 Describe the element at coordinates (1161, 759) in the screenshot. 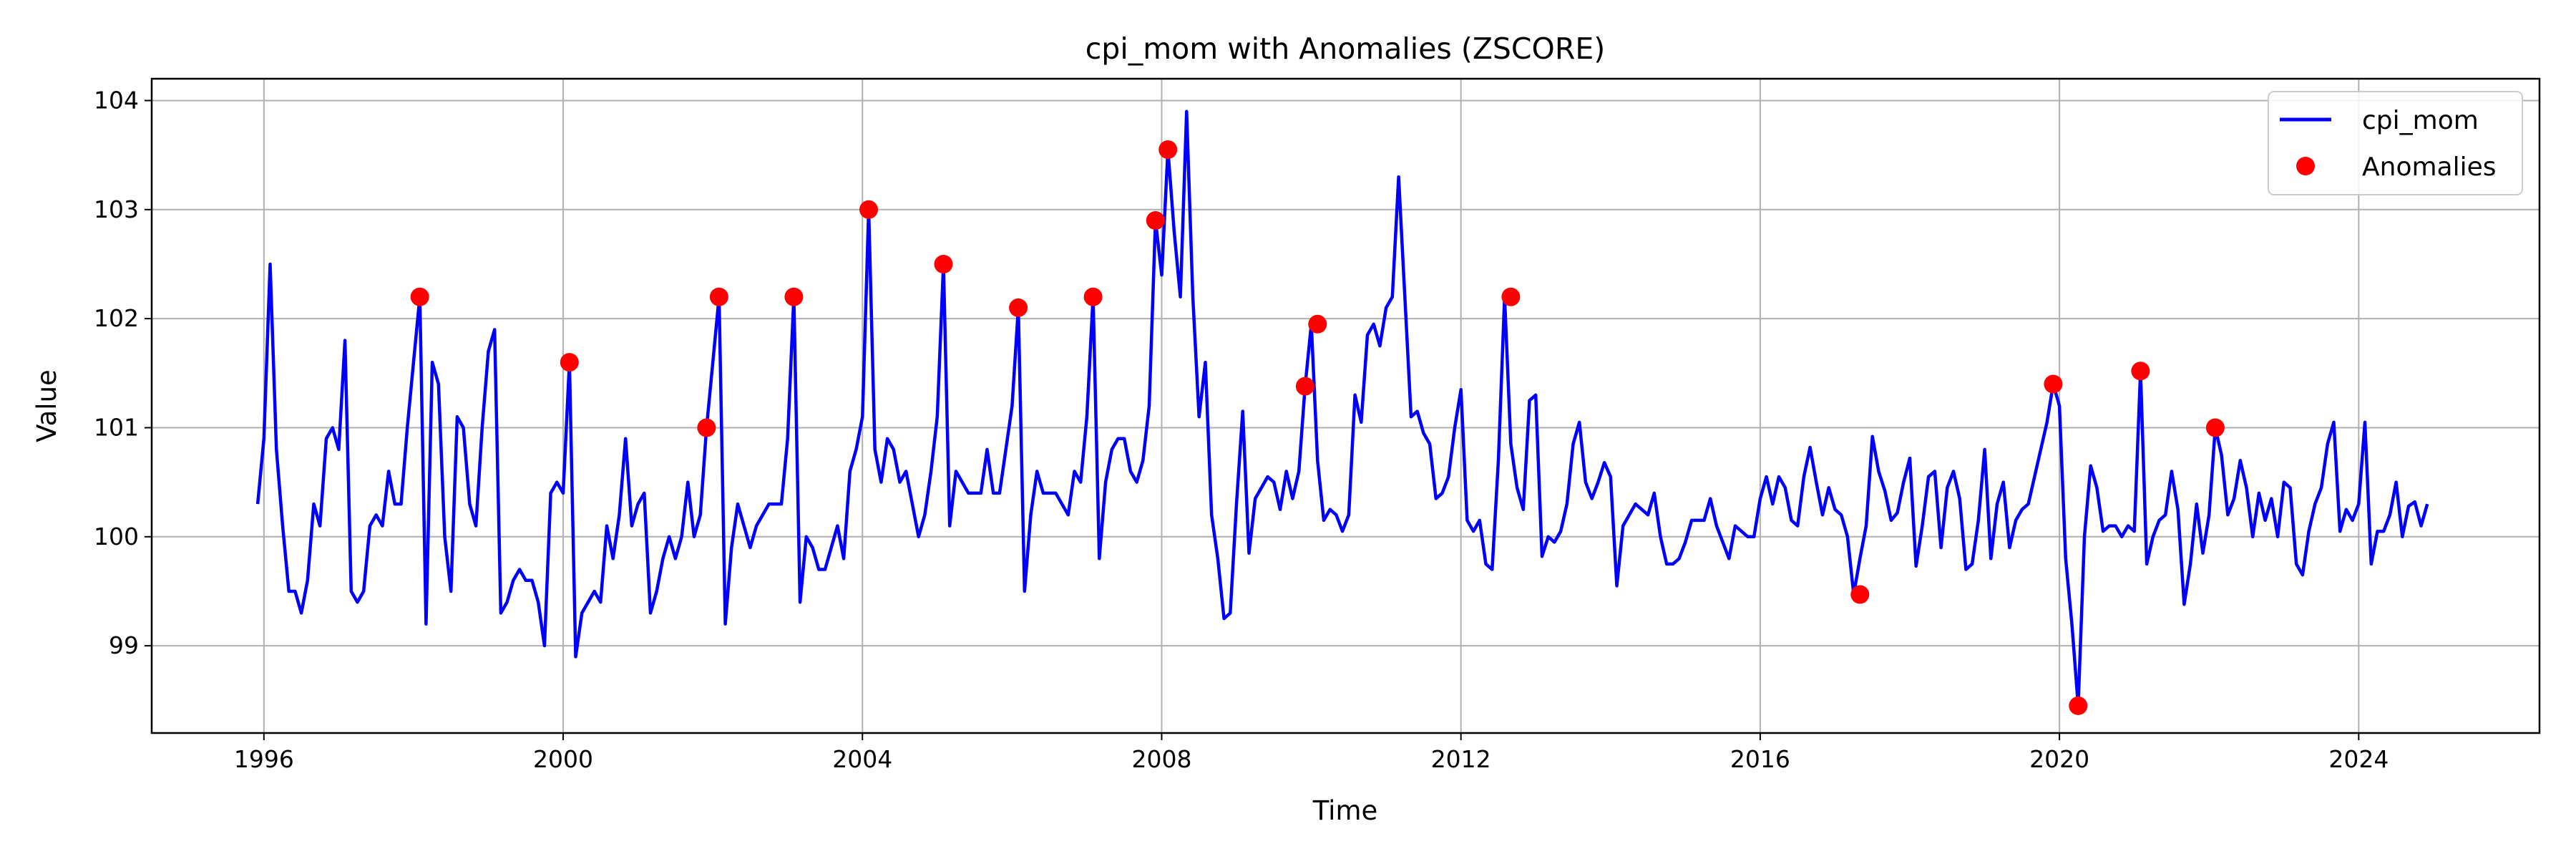

I see `x-tick-label: 2008` at that location.